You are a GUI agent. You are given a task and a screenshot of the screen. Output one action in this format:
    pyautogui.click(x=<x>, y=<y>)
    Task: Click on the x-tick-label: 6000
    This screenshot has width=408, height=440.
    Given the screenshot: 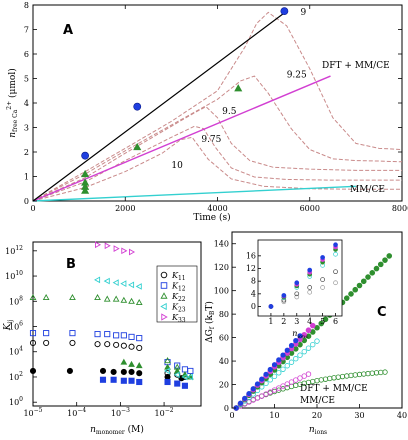 What is the action you would take?
    pyautogui.click(x=310, y=208)
    